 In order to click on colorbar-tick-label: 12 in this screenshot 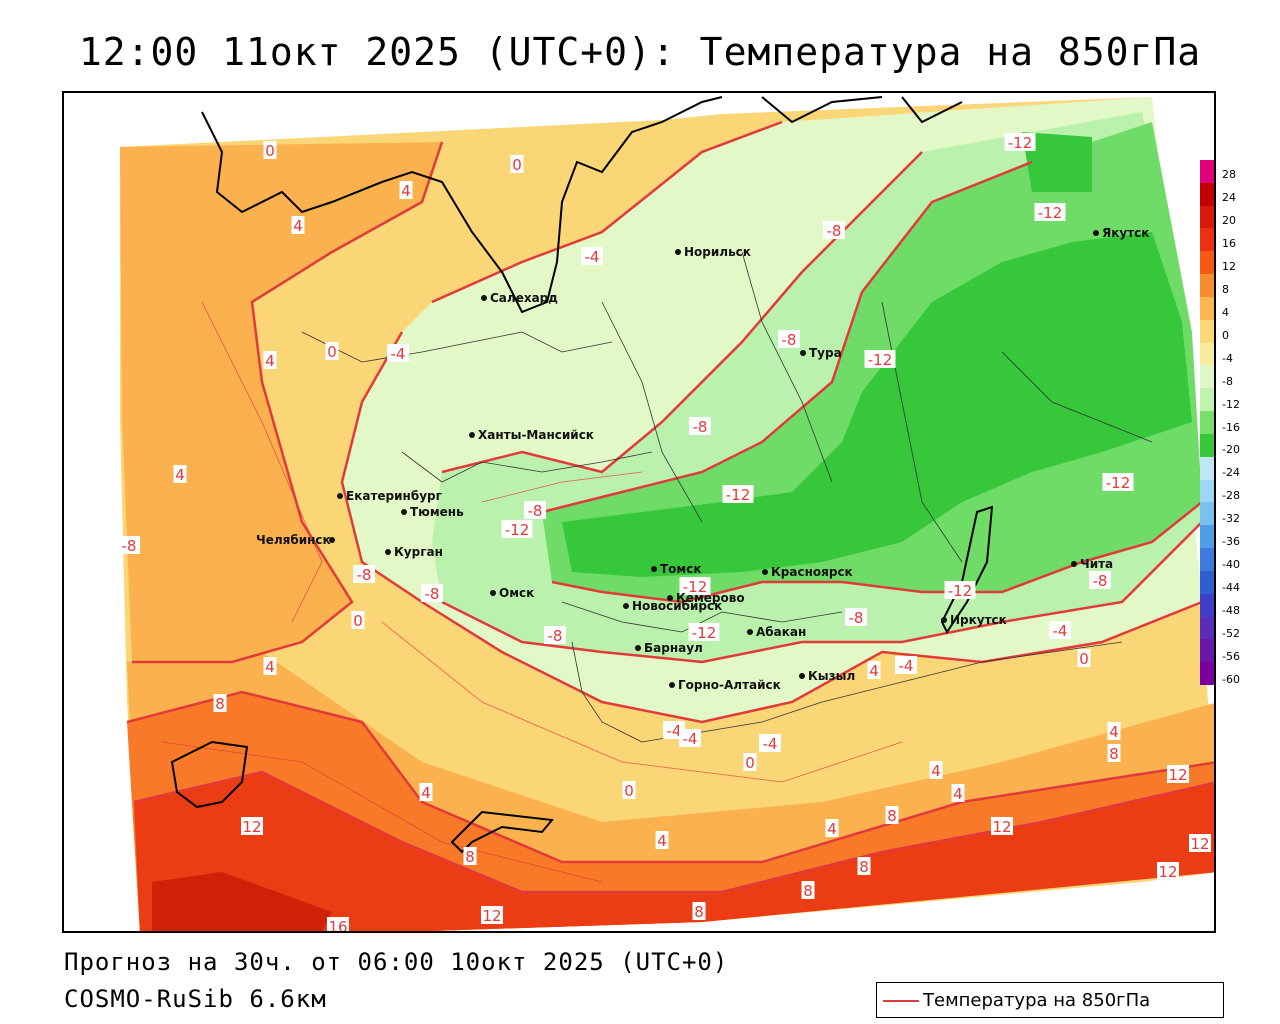, I will do `click(1229, 266)`.